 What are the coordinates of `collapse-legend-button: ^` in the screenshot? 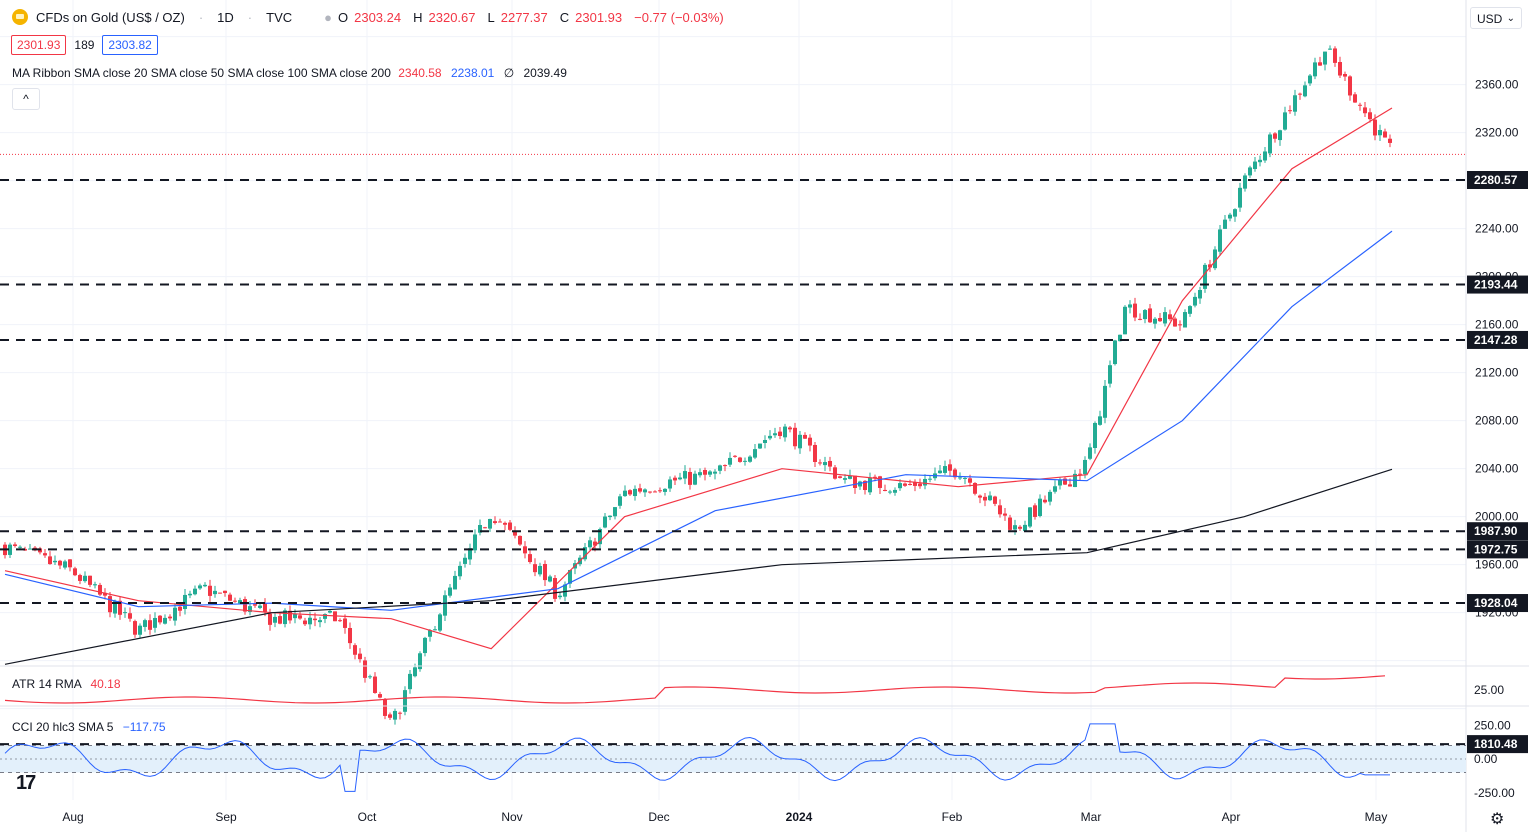 It's located at (26, 99).